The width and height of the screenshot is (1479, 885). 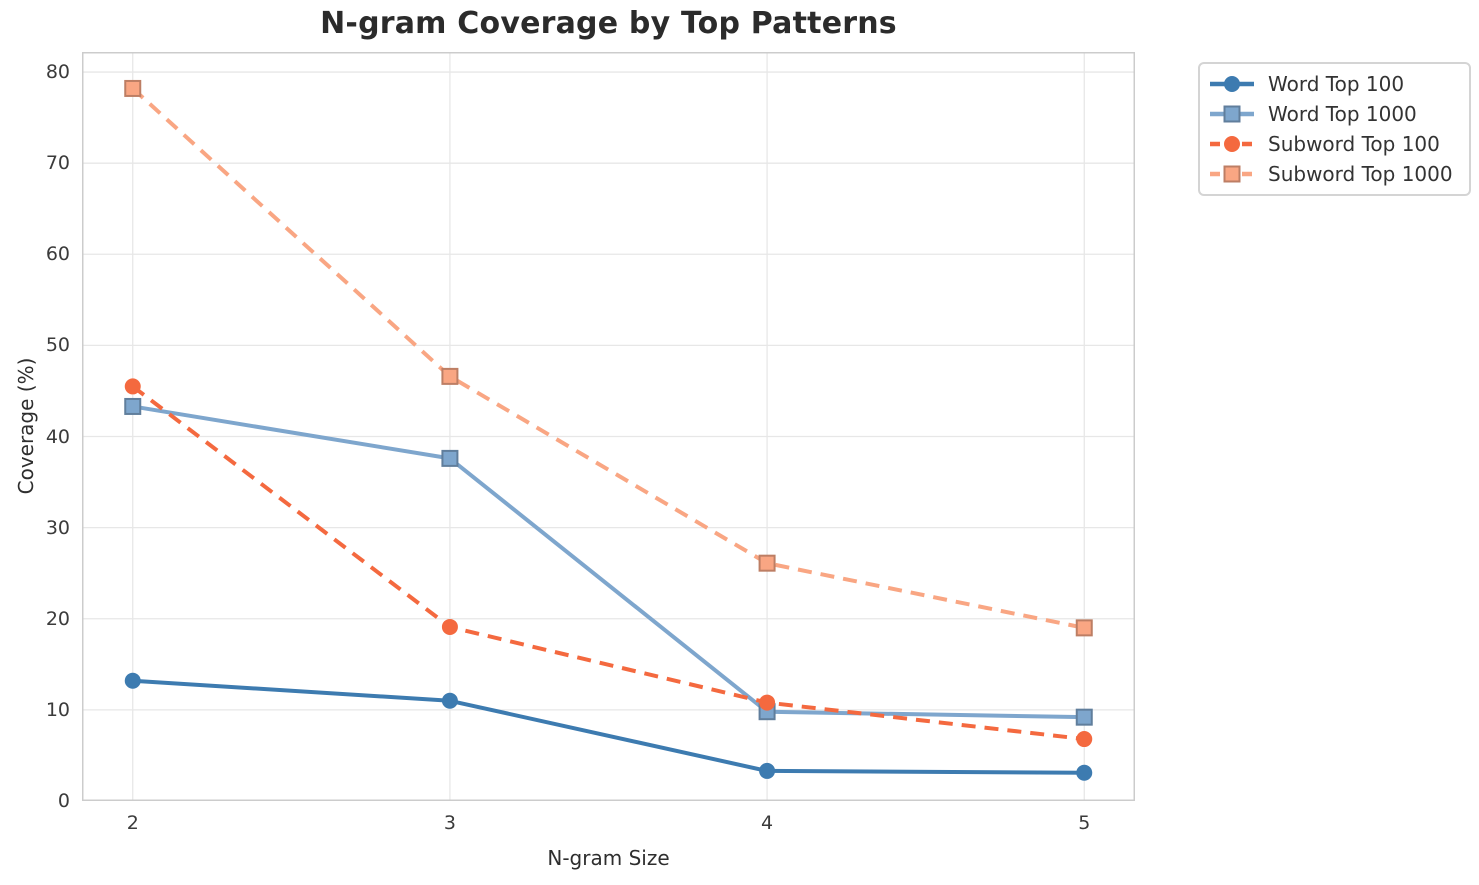 What do you see at coordinates (1354, 144) in the screenshot?
I see `legend-label: Subword Top 100` at bounding box center [1354, 144].